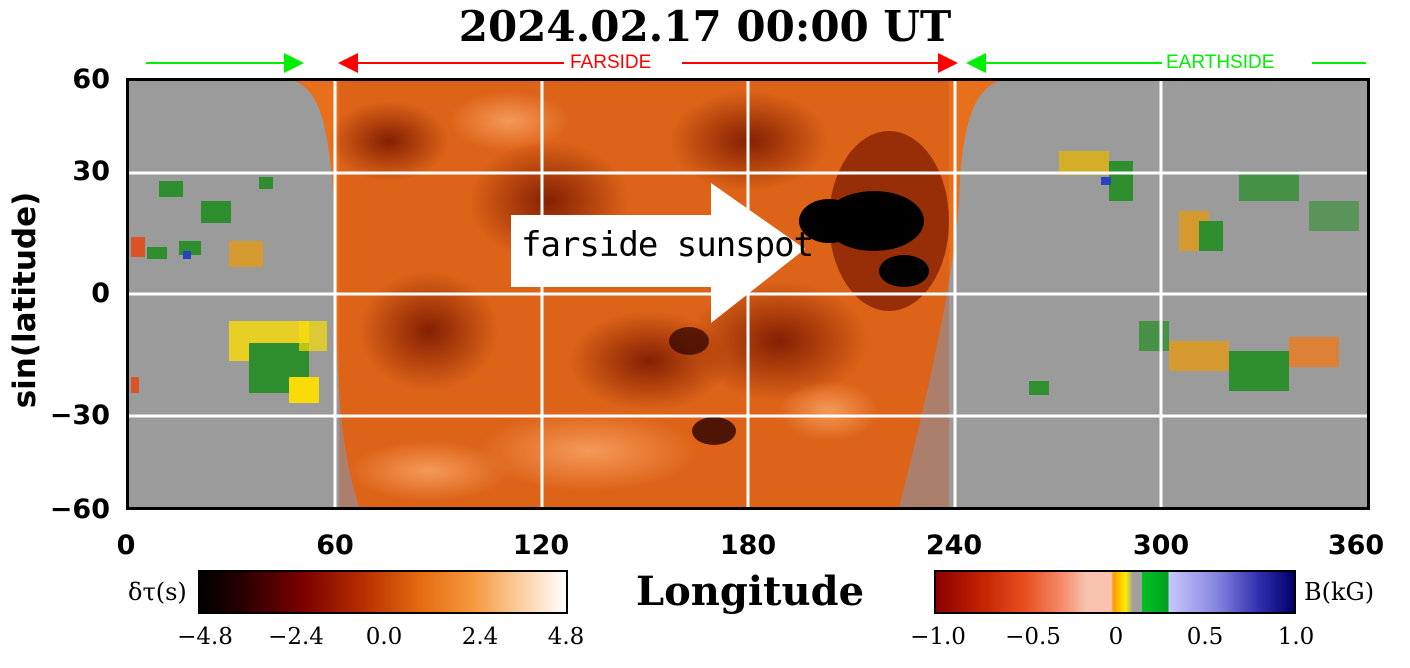  Describe the element at coordinates (384, 637) in the screenshot. I see `farside-colorbar-tick: 0.0` at that location.